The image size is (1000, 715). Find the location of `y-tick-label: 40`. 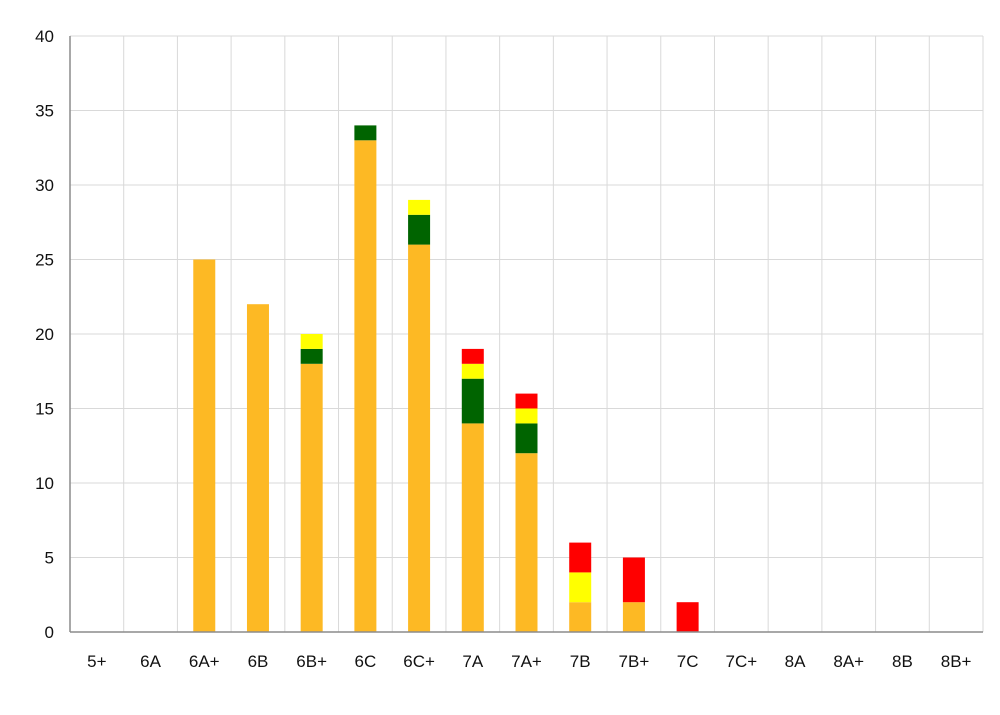

y-tick-label: 40 is located at coordinates (44, 36).